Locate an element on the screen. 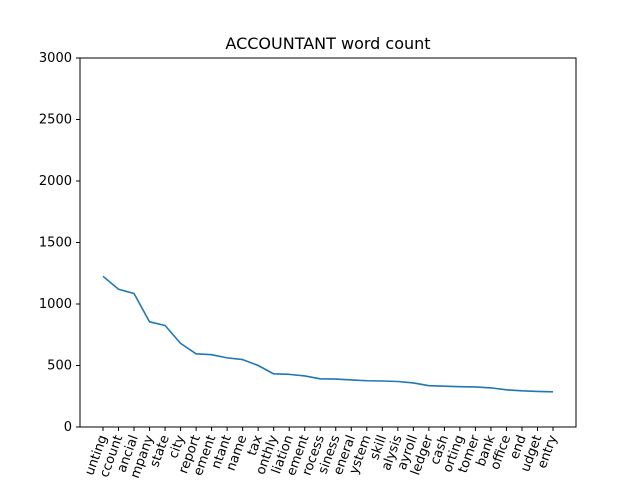  x-tick-label: tax is located at coordinates (255, 445).